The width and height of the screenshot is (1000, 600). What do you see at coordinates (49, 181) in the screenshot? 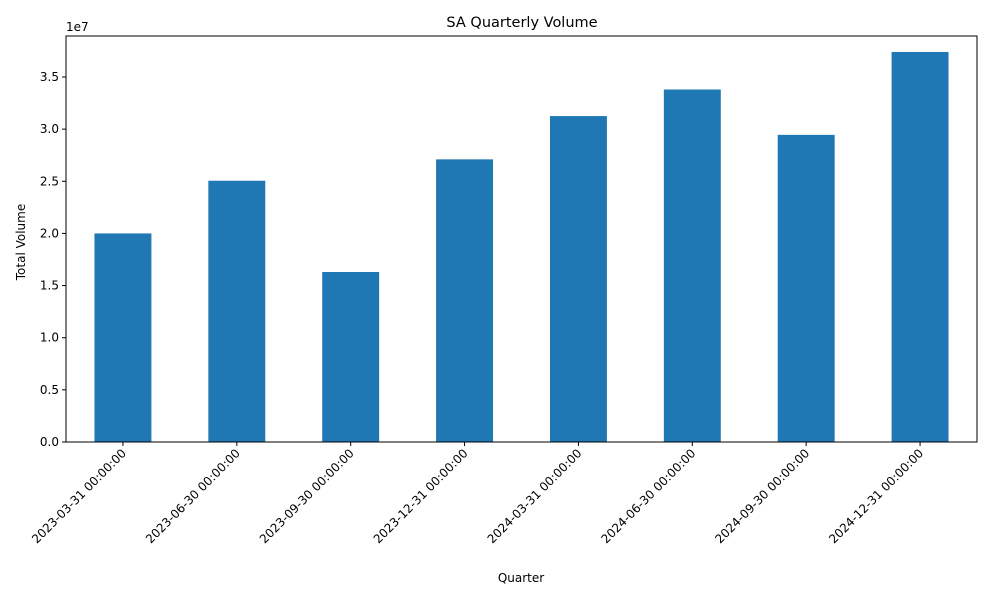
I see `y-tick-label: 2.5` at bounding box center [49, 181].